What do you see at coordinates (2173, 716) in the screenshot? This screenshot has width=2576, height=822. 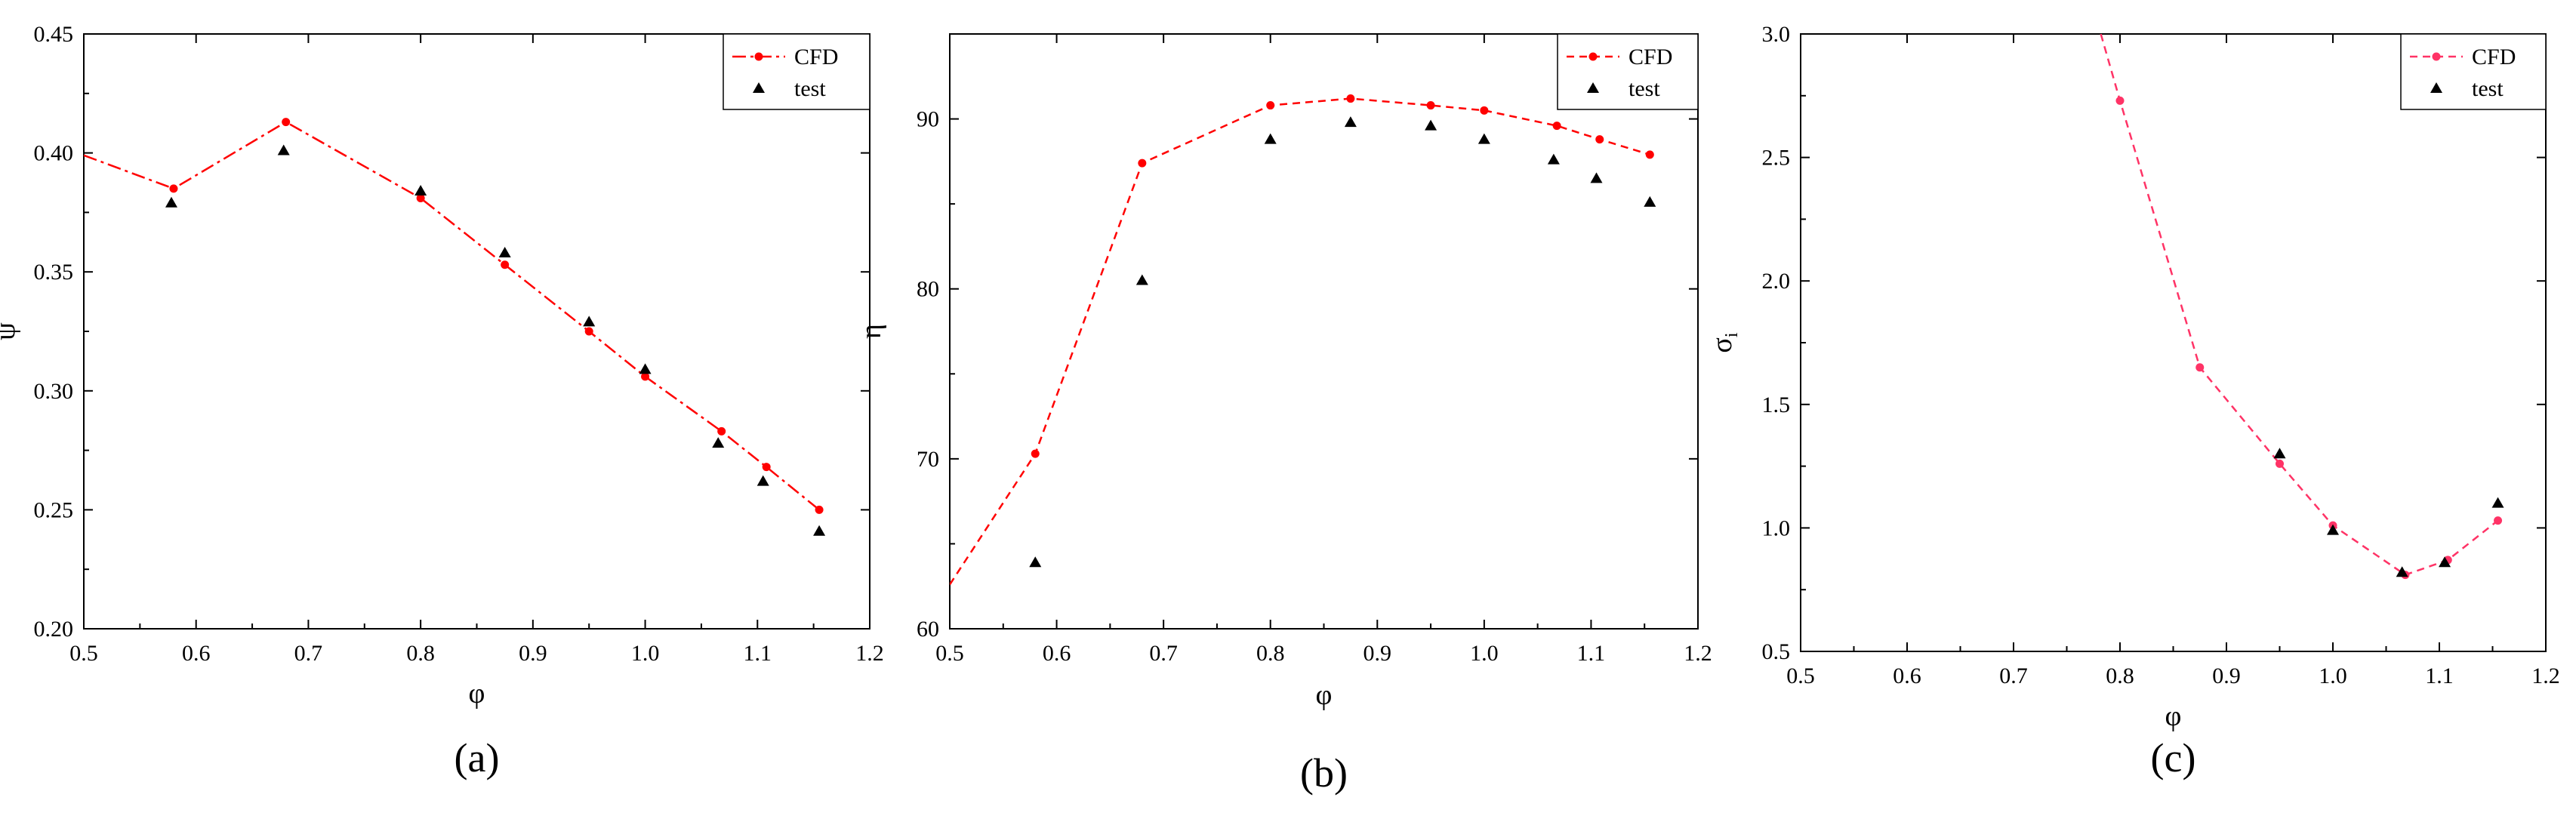 I see `x-axis-label: φ` at bounding box center [2173, 716].